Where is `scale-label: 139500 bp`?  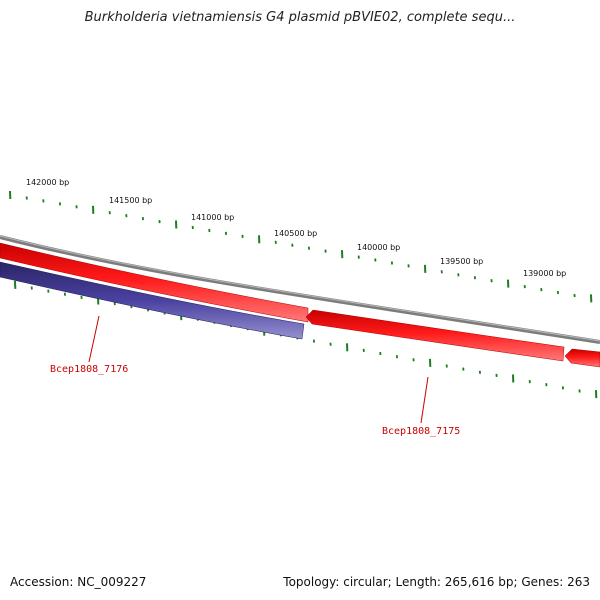 scale-label: 139500 bp is located at coordinates (461, 261).